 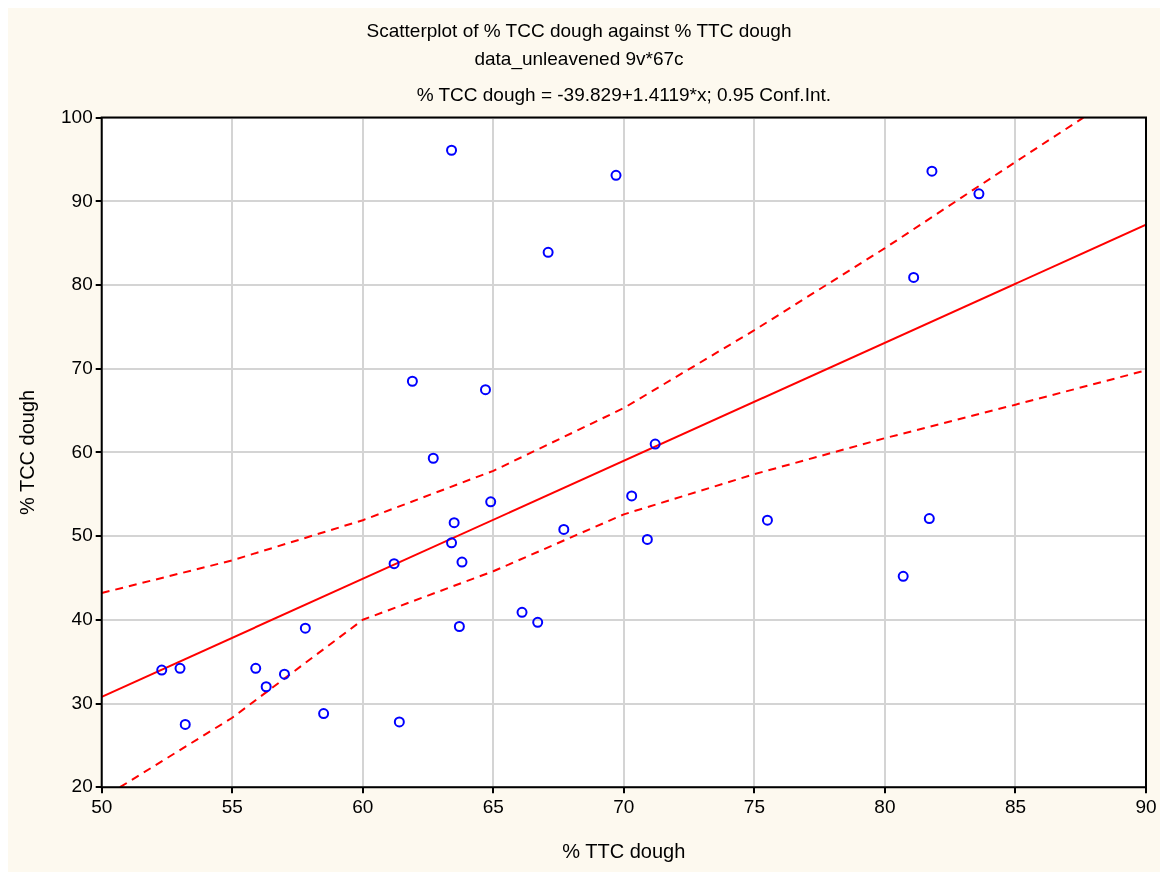 I want to click on chart-subtitle: data_unleavened 9v*67c, so click(x=579, y=59).